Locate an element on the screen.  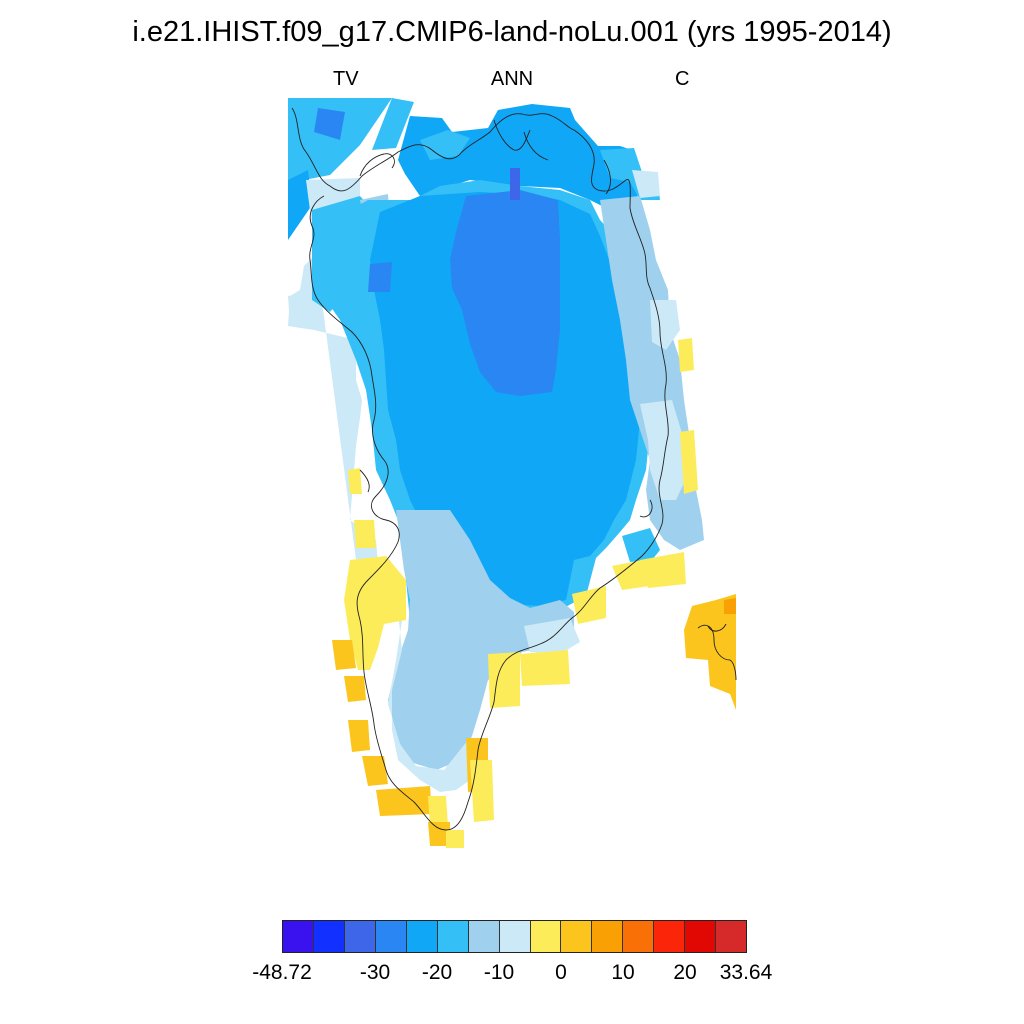
legend-tick: -20 is located at coordinates (437, 972).